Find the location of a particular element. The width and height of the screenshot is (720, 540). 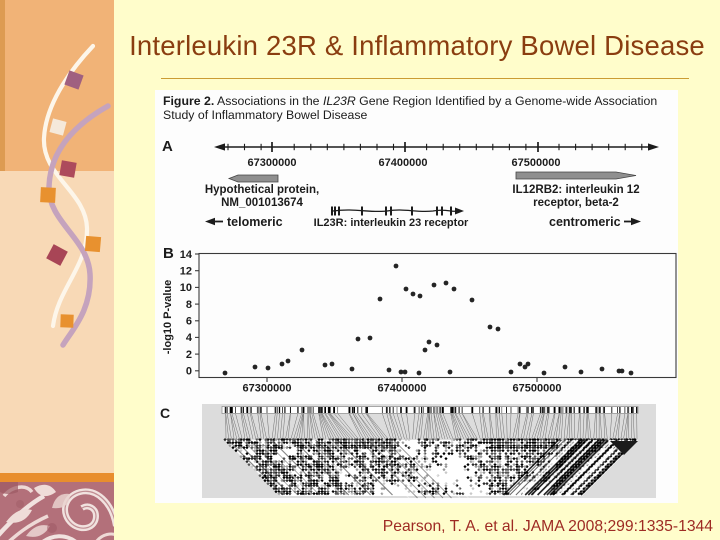

svg-text: B is located at coordinates (168, 253).